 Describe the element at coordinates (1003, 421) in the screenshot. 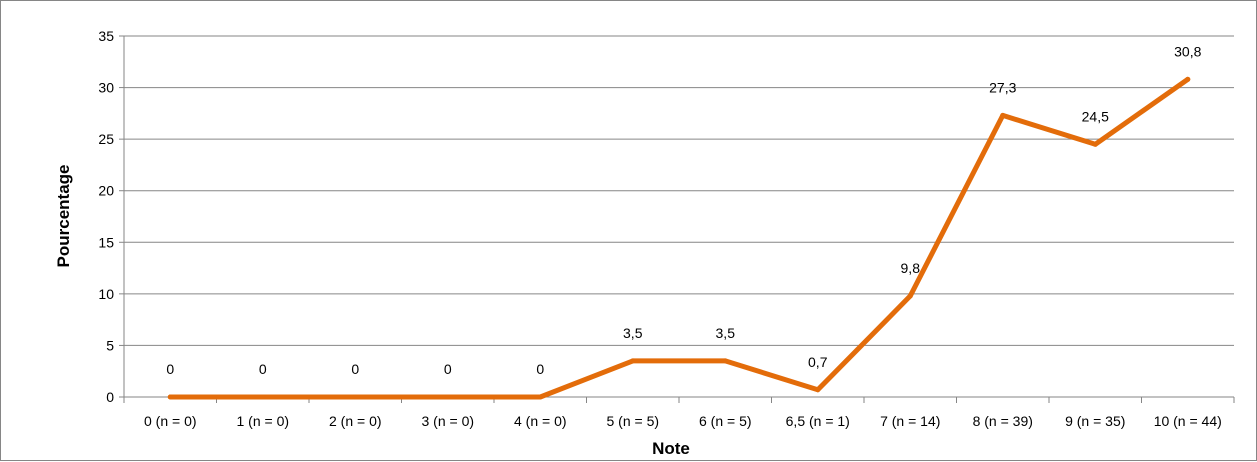

I see `x-tick-label: 8 (n = 39)` at that location.